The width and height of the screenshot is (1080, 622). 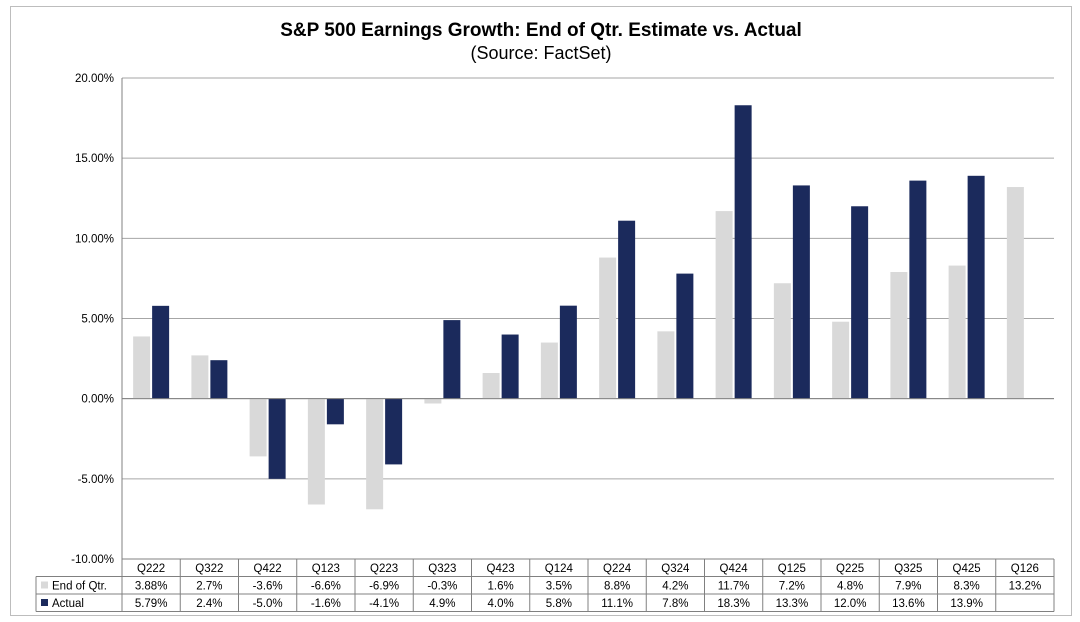 What do you see at coordinates (268, 587) in the screenshot?
I see `data-label: -3.6%` at bounding box center [268, 587].